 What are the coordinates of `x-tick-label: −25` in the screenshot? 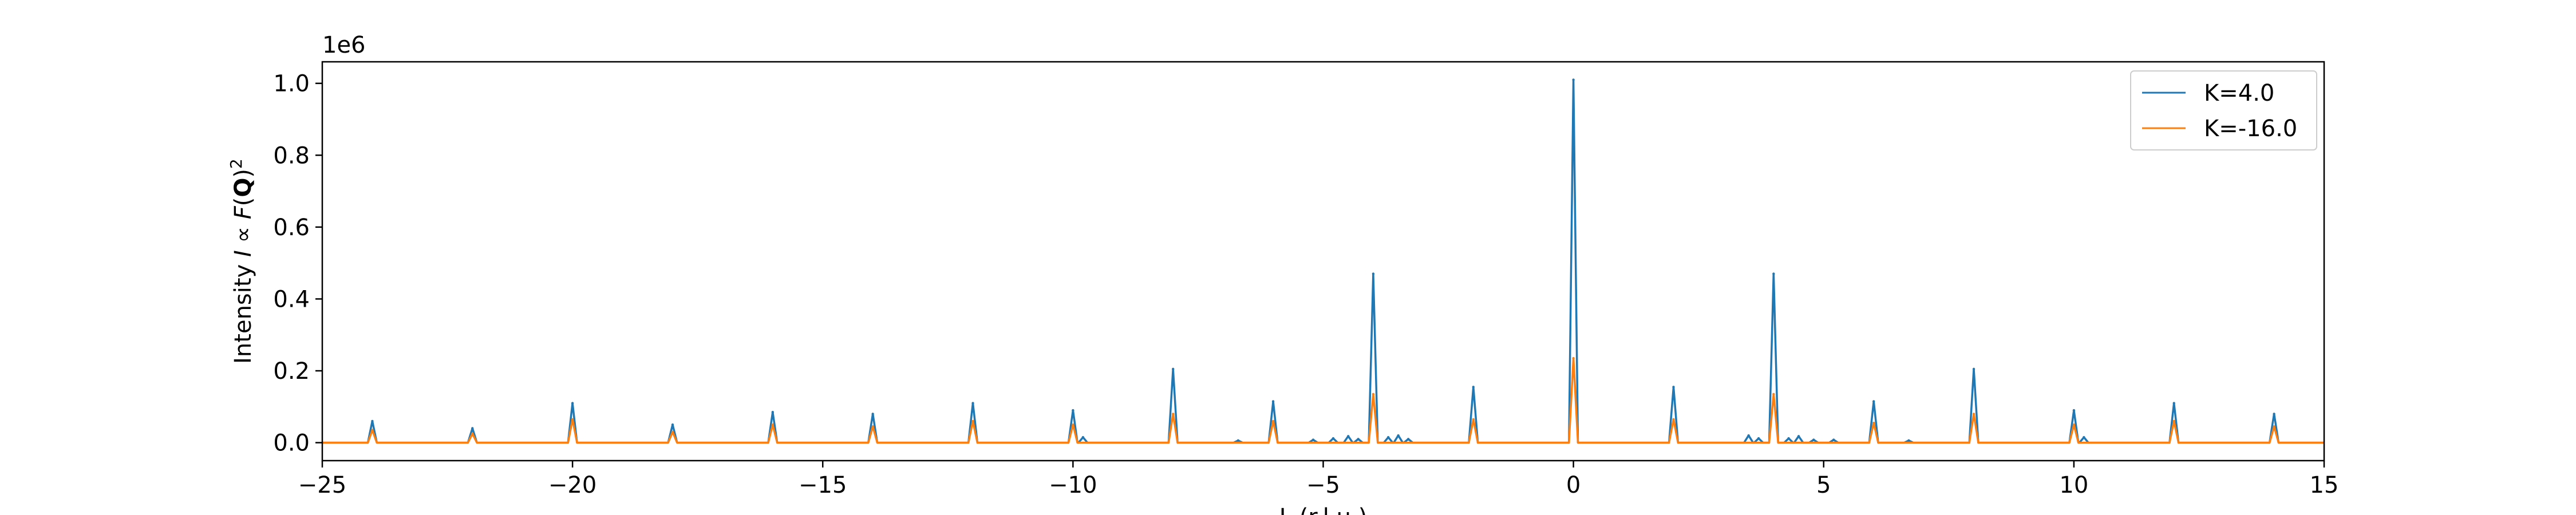 It's located at (322, 485).